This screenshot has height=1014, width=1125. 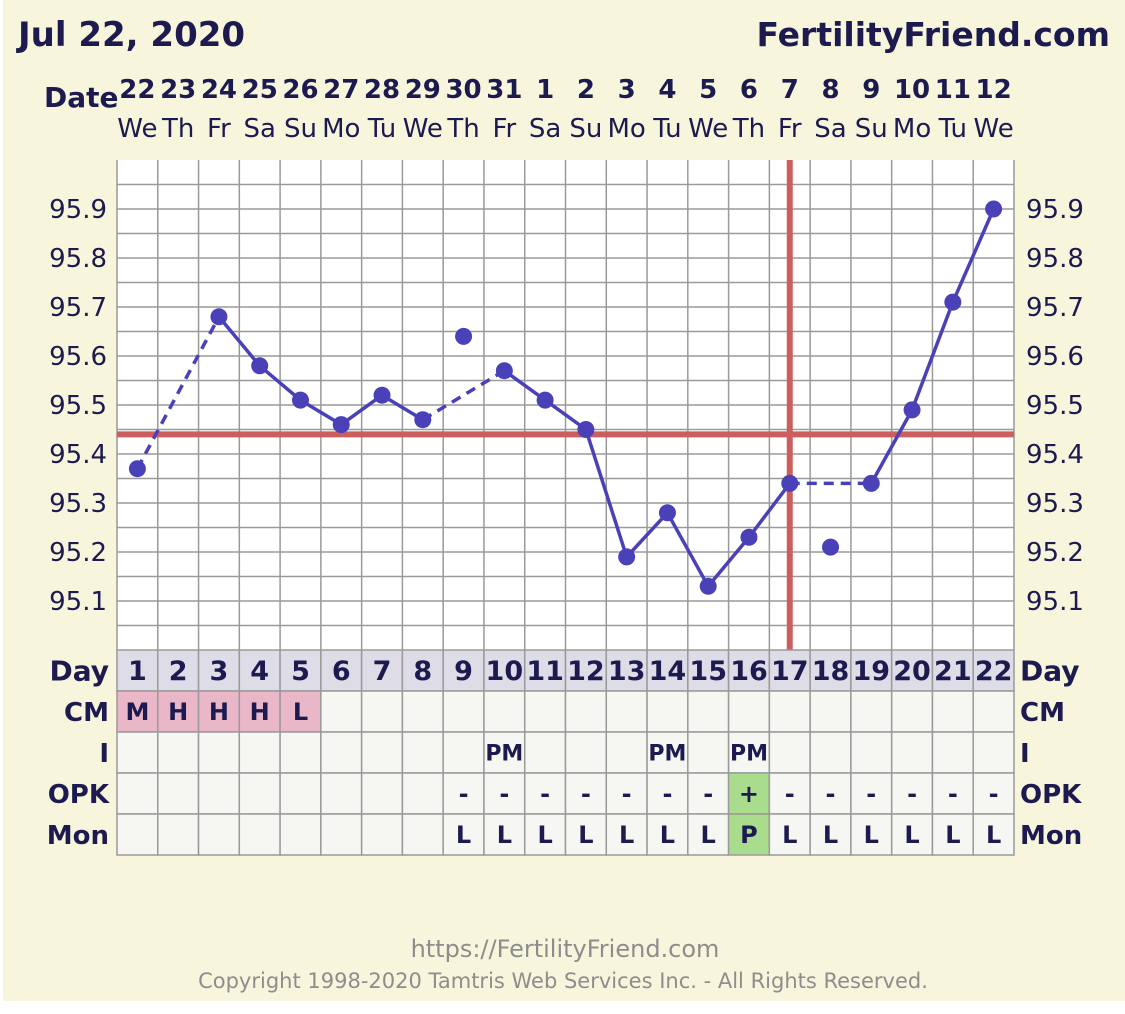 What do you see at coordinates (78, 504) in the screenshot?
I see `y-tick-label-left: 95.3` at bounding box center [78, 504].